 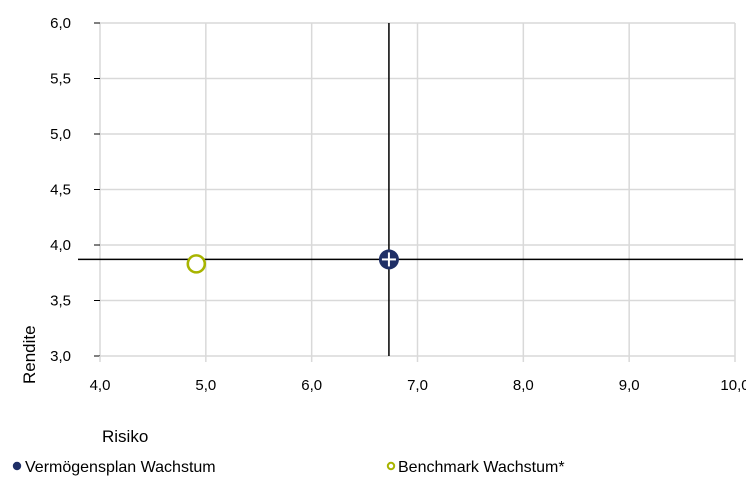 What do you see at coordinates (523, 385) in the screenshot?
I see `x-tick-label: 8,0` at bounding box center [523, 385].